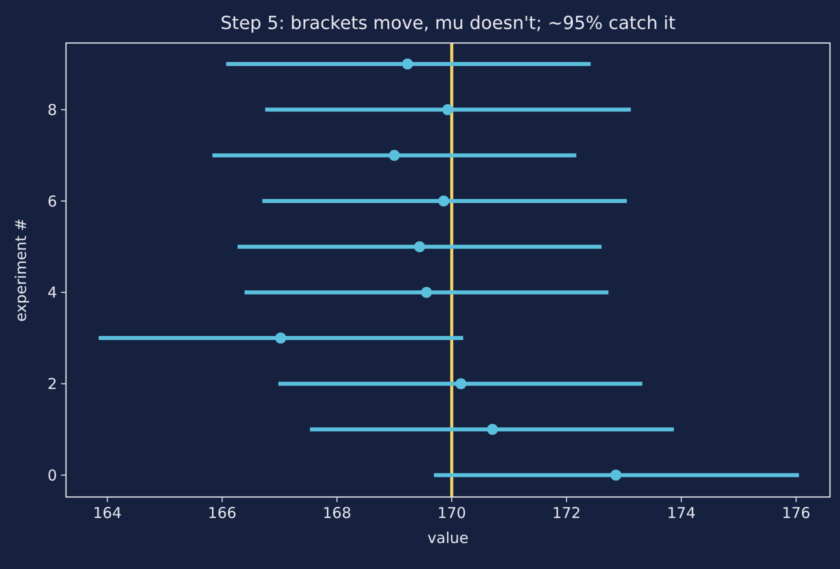 The image size is (840, 569). I want to click on y-tick-label: 4, so click(52, 293).